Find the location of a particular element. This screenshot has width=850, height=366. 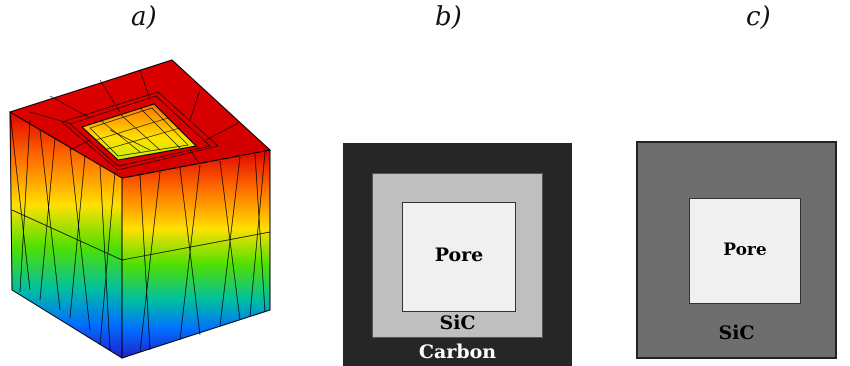

sic-label-c: SiC is located at coordinates (736, 333).